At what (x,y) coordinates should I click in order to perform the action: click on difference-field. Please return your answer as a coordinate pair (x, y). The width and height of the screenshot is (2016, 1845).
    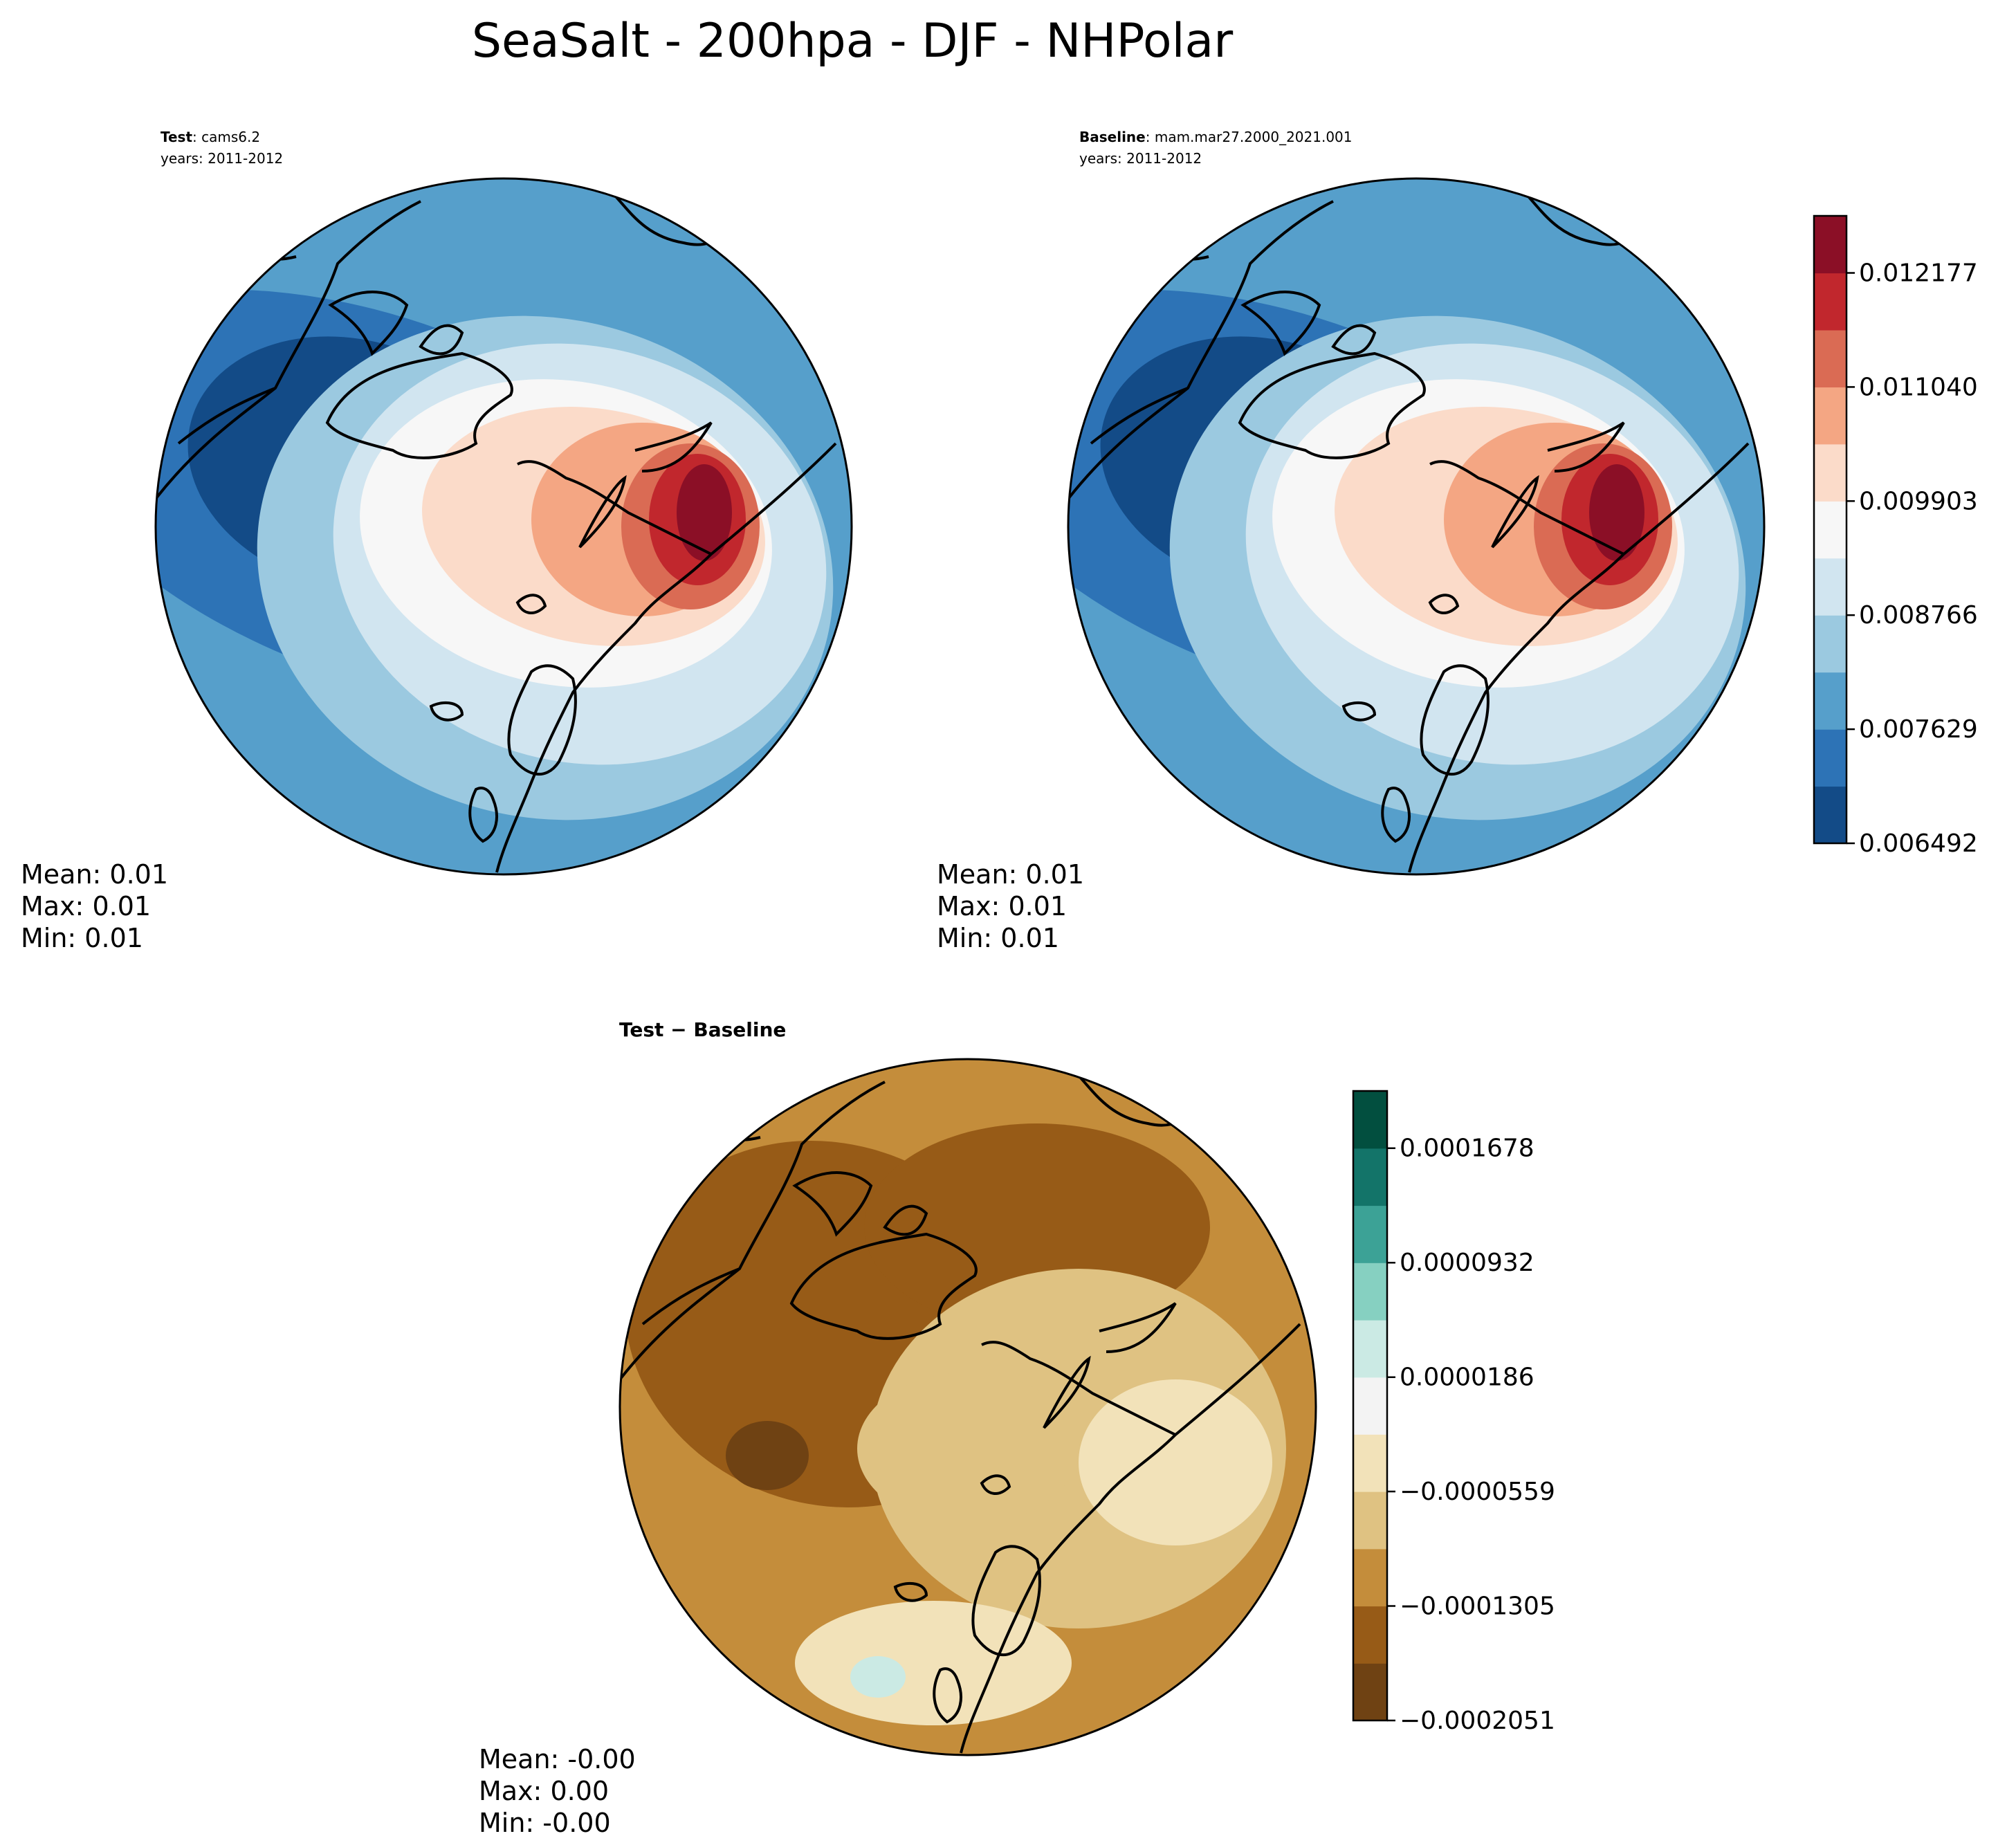
    Looking at the image, I should click on (968, 1407).